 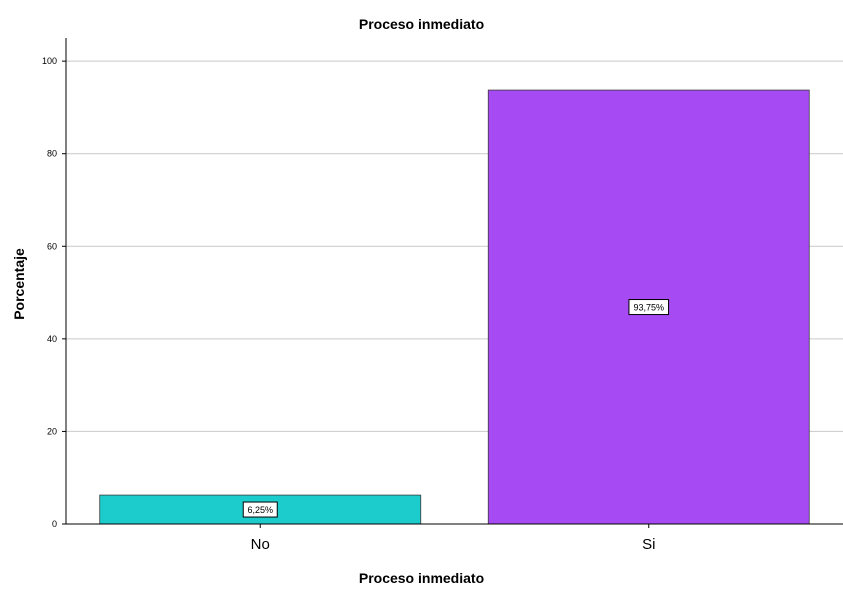 What do you see at coordinates (421, 578) in the screenshot?
I see `x-axis-label: Proceso inmediato` at bounding box center [421, 578].